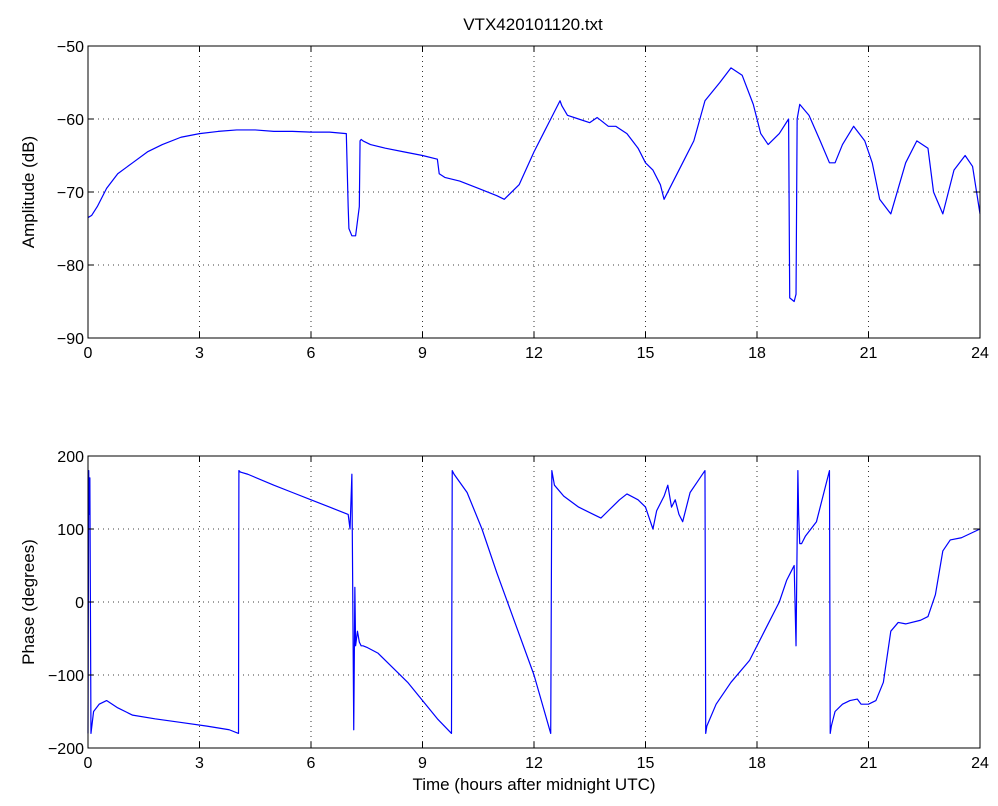 The image size is (998, 806). Describe the element at coordinates (646, 353) in the screenshot. I see `amplitude-x-tick-label: 15` at that location.